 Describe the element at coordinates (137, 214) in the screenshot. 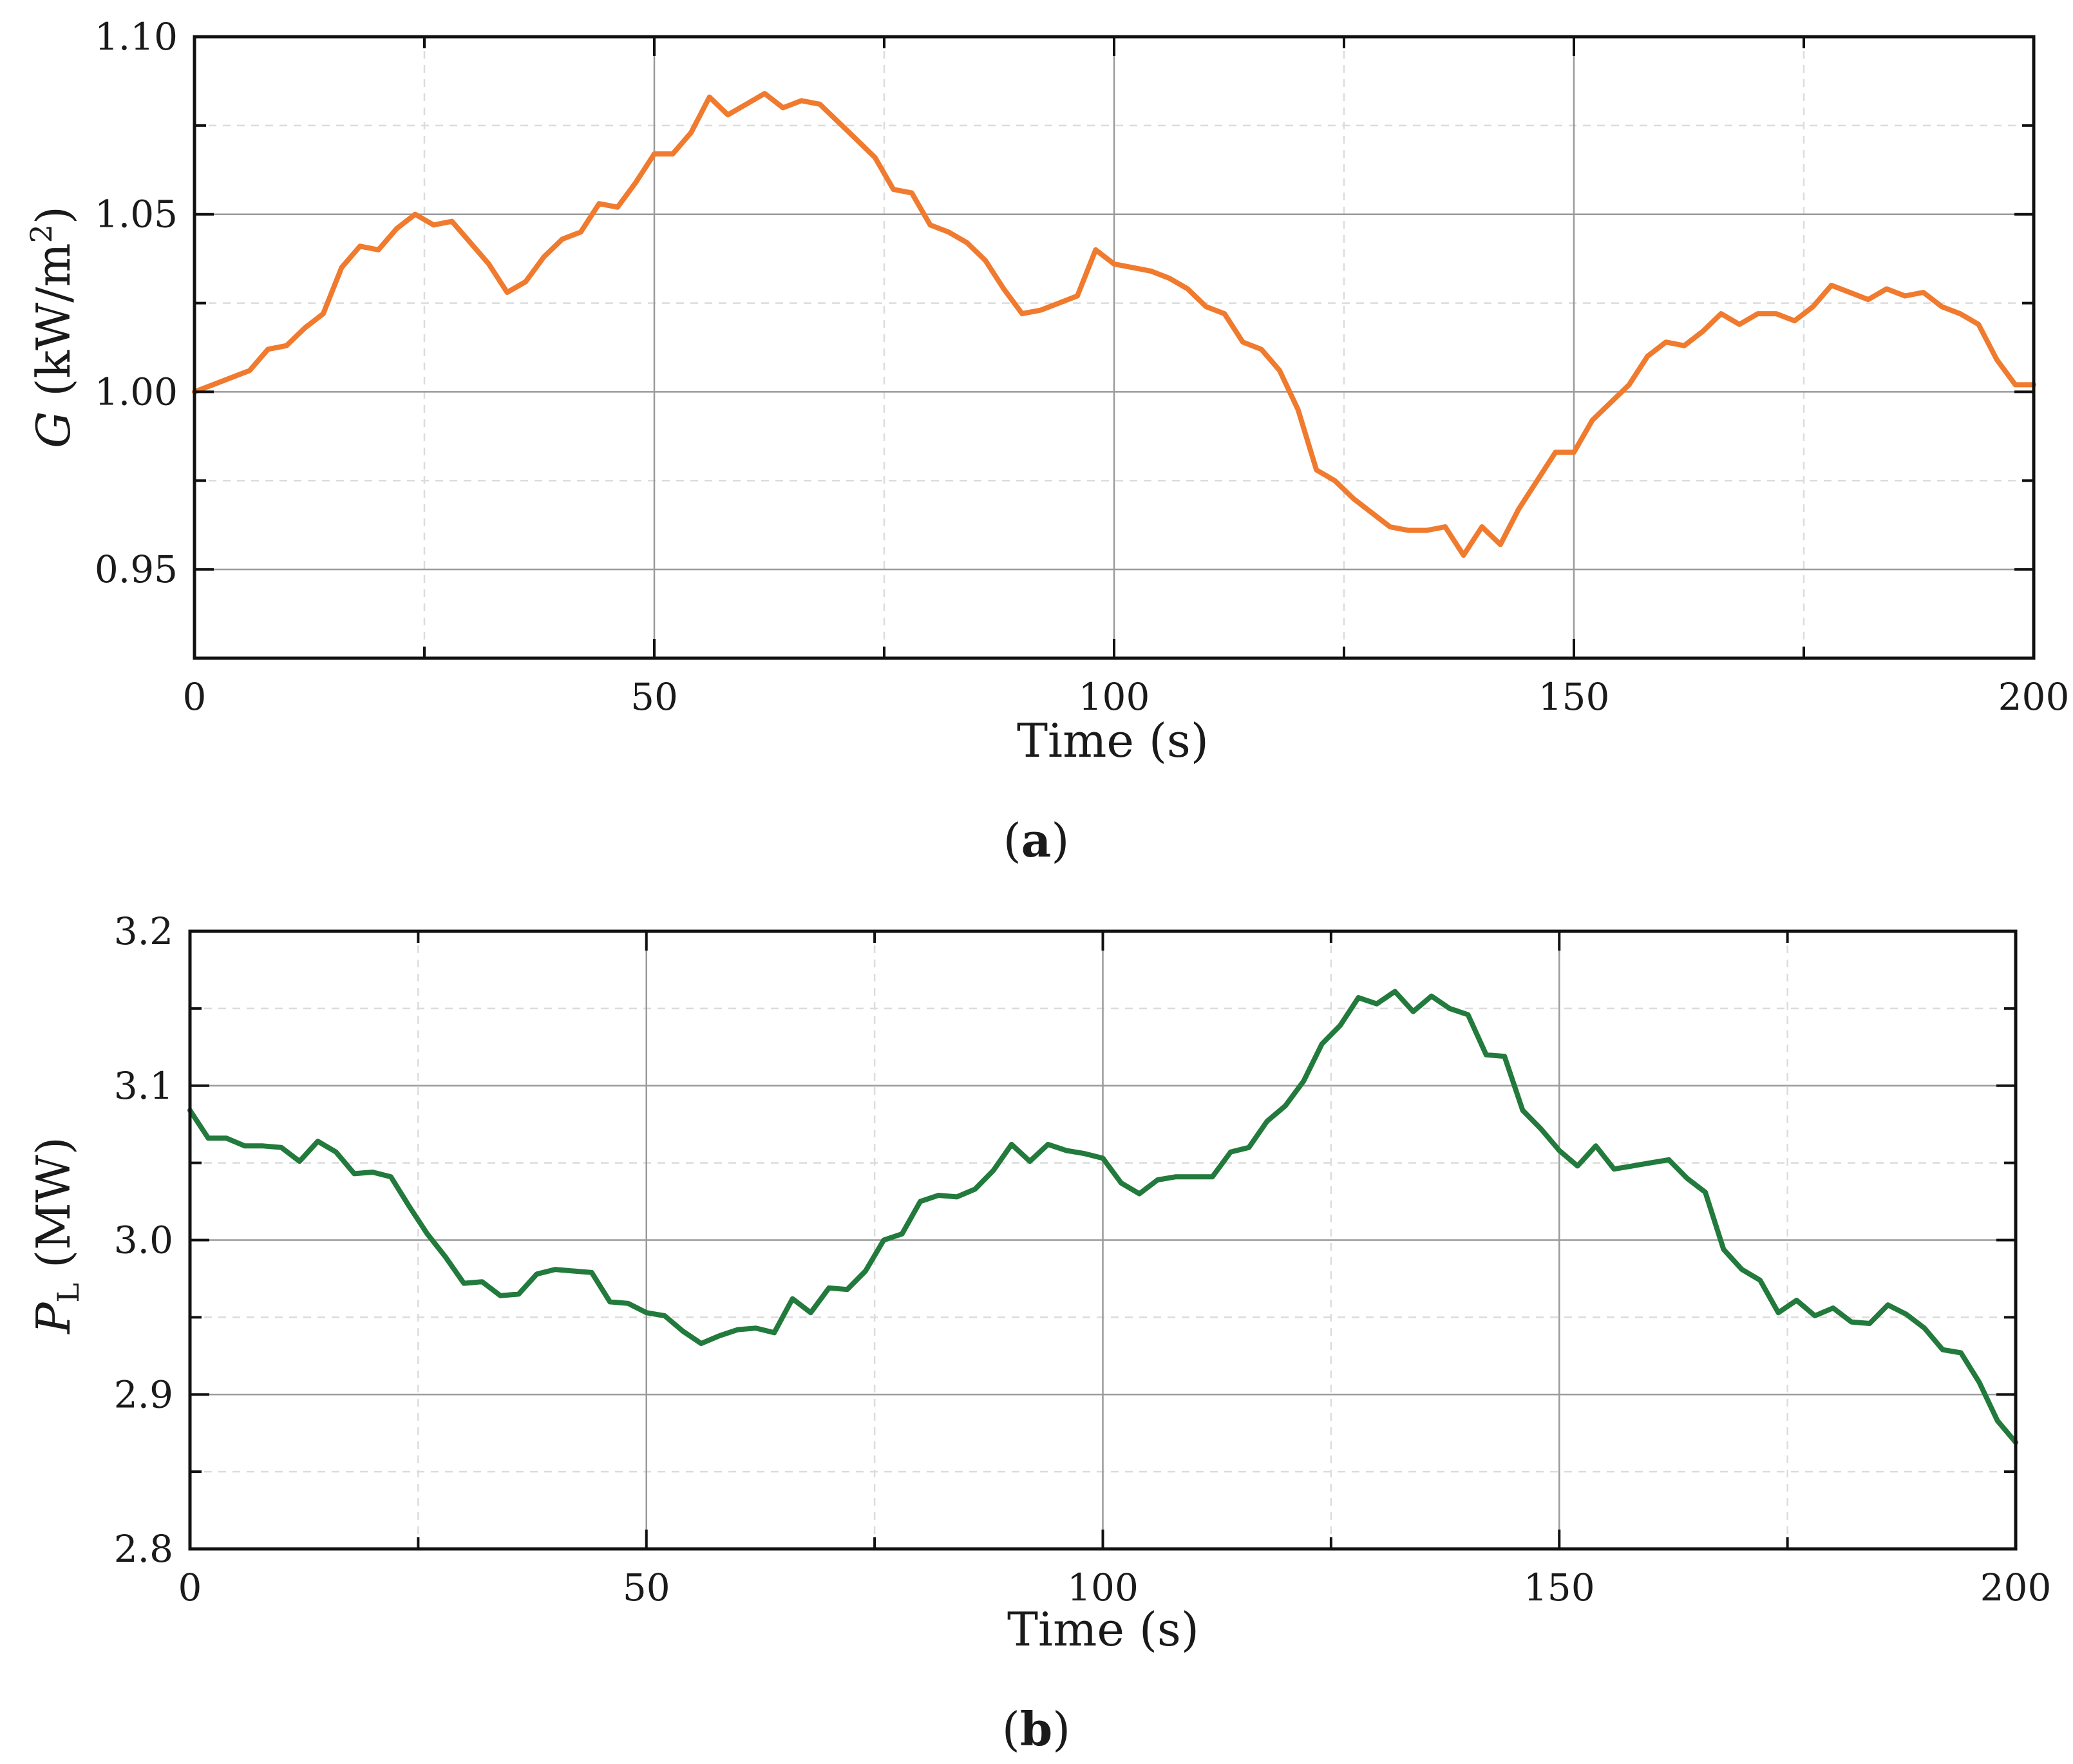

I see `y-tick-label: 1.05` at that location.